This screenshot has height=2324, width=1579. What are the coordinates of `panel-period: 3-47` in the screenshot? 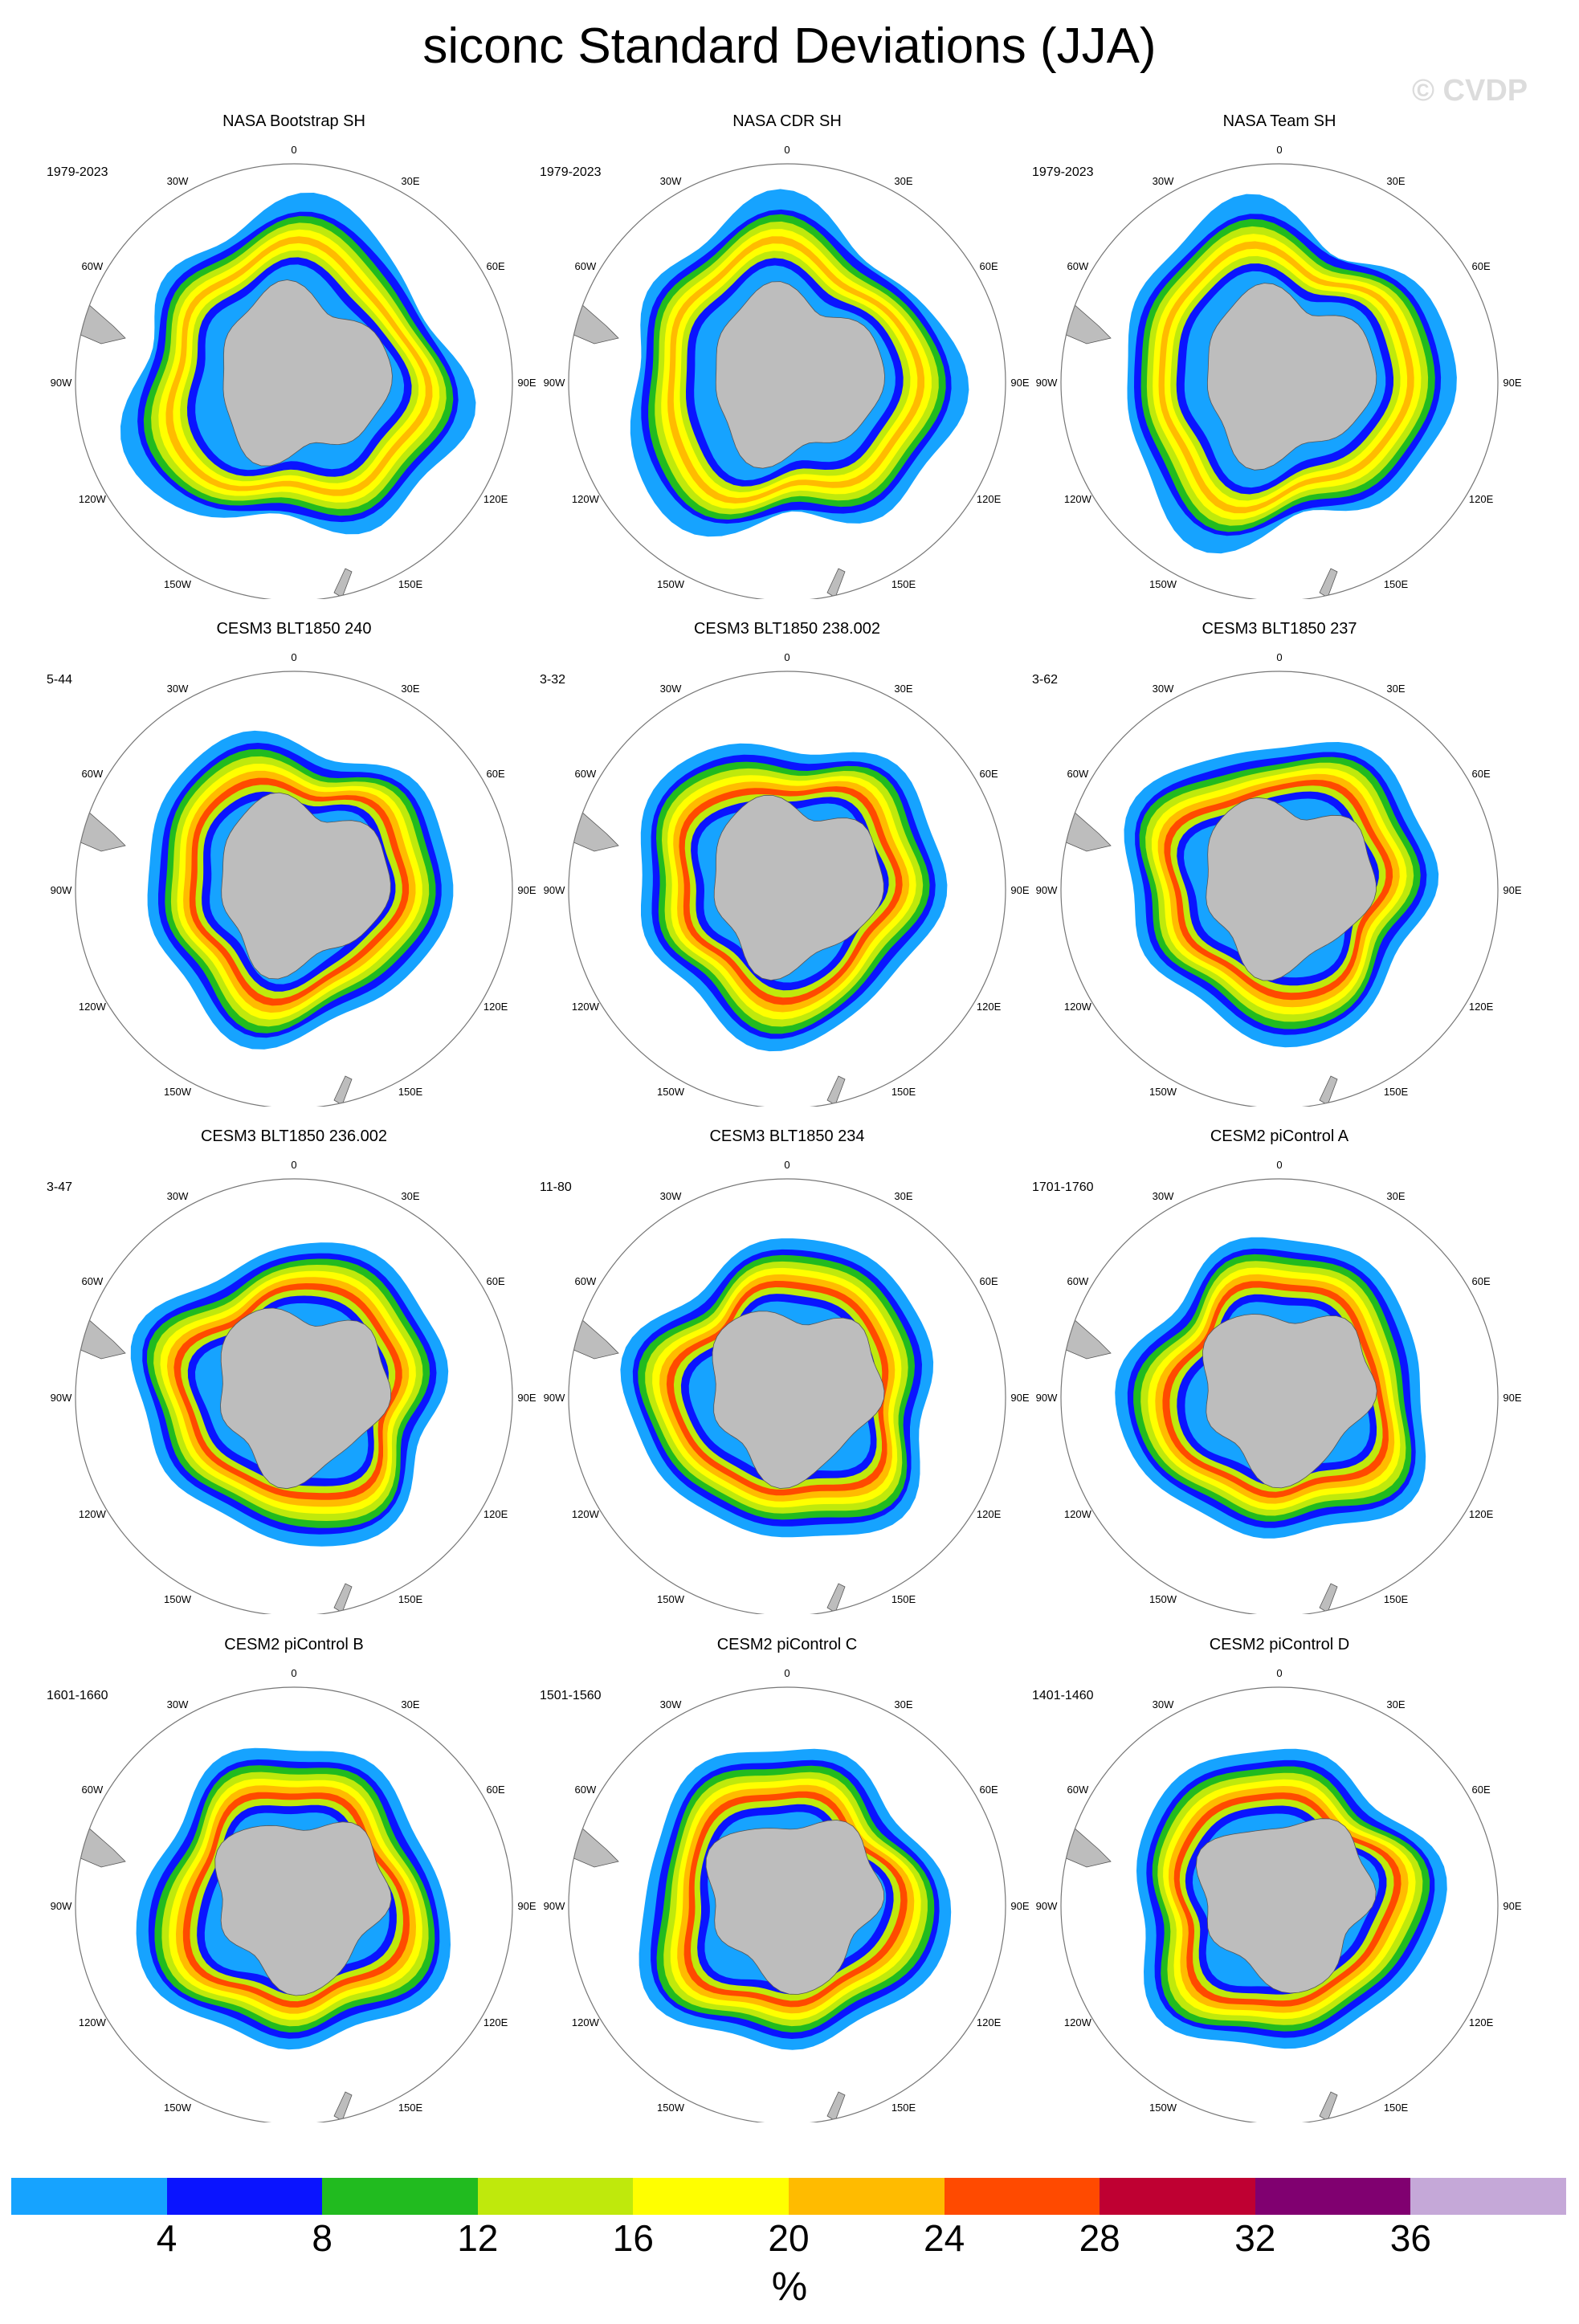 It's located at (60, 1187).